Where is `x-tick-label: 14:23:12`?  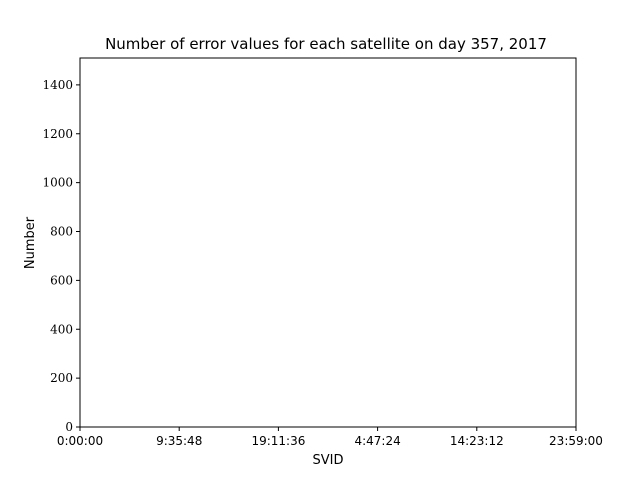 x-tick-label: 14:23:12 is located at coordinates (477, 441).